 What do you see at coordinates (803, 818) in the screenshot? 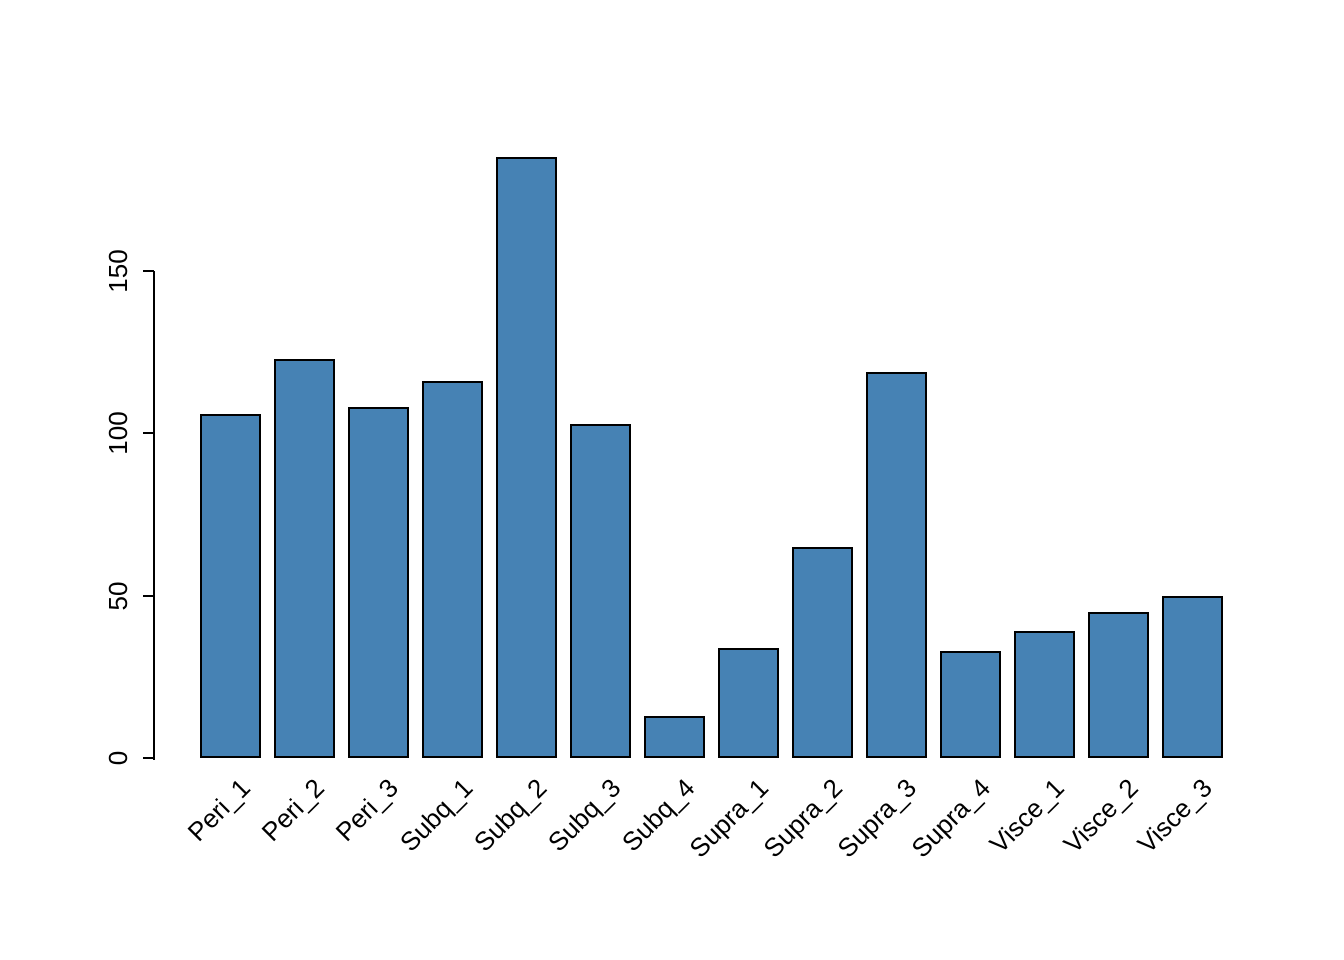
I see `x-category-label: Supra_2` at bounding box center [803, 818].